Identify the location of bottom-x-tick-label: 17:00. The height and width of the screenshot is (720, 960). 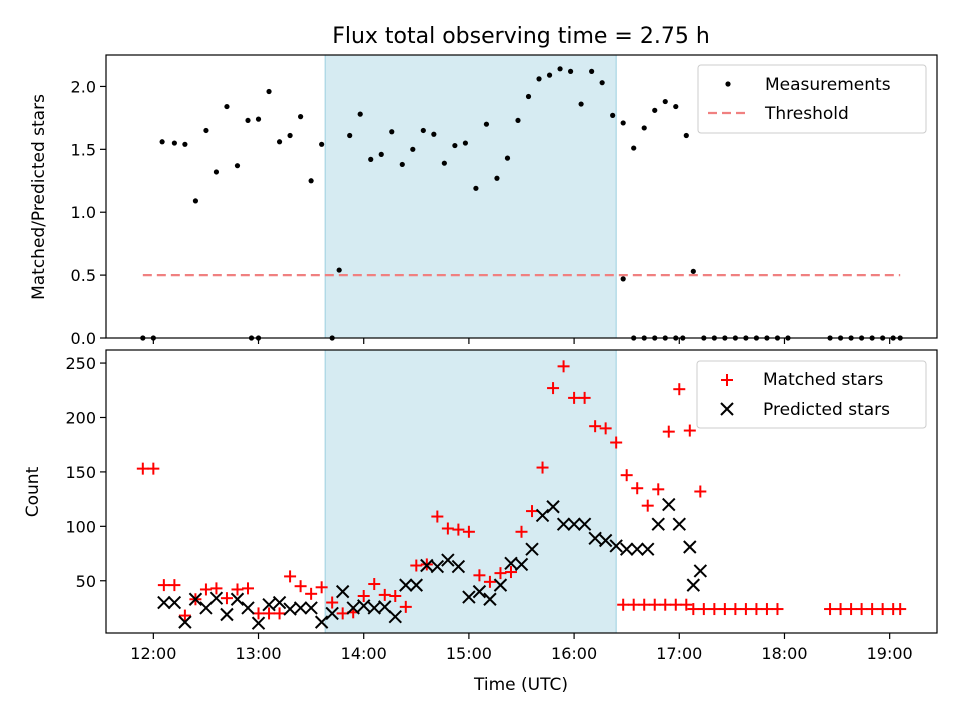
(679, 653).